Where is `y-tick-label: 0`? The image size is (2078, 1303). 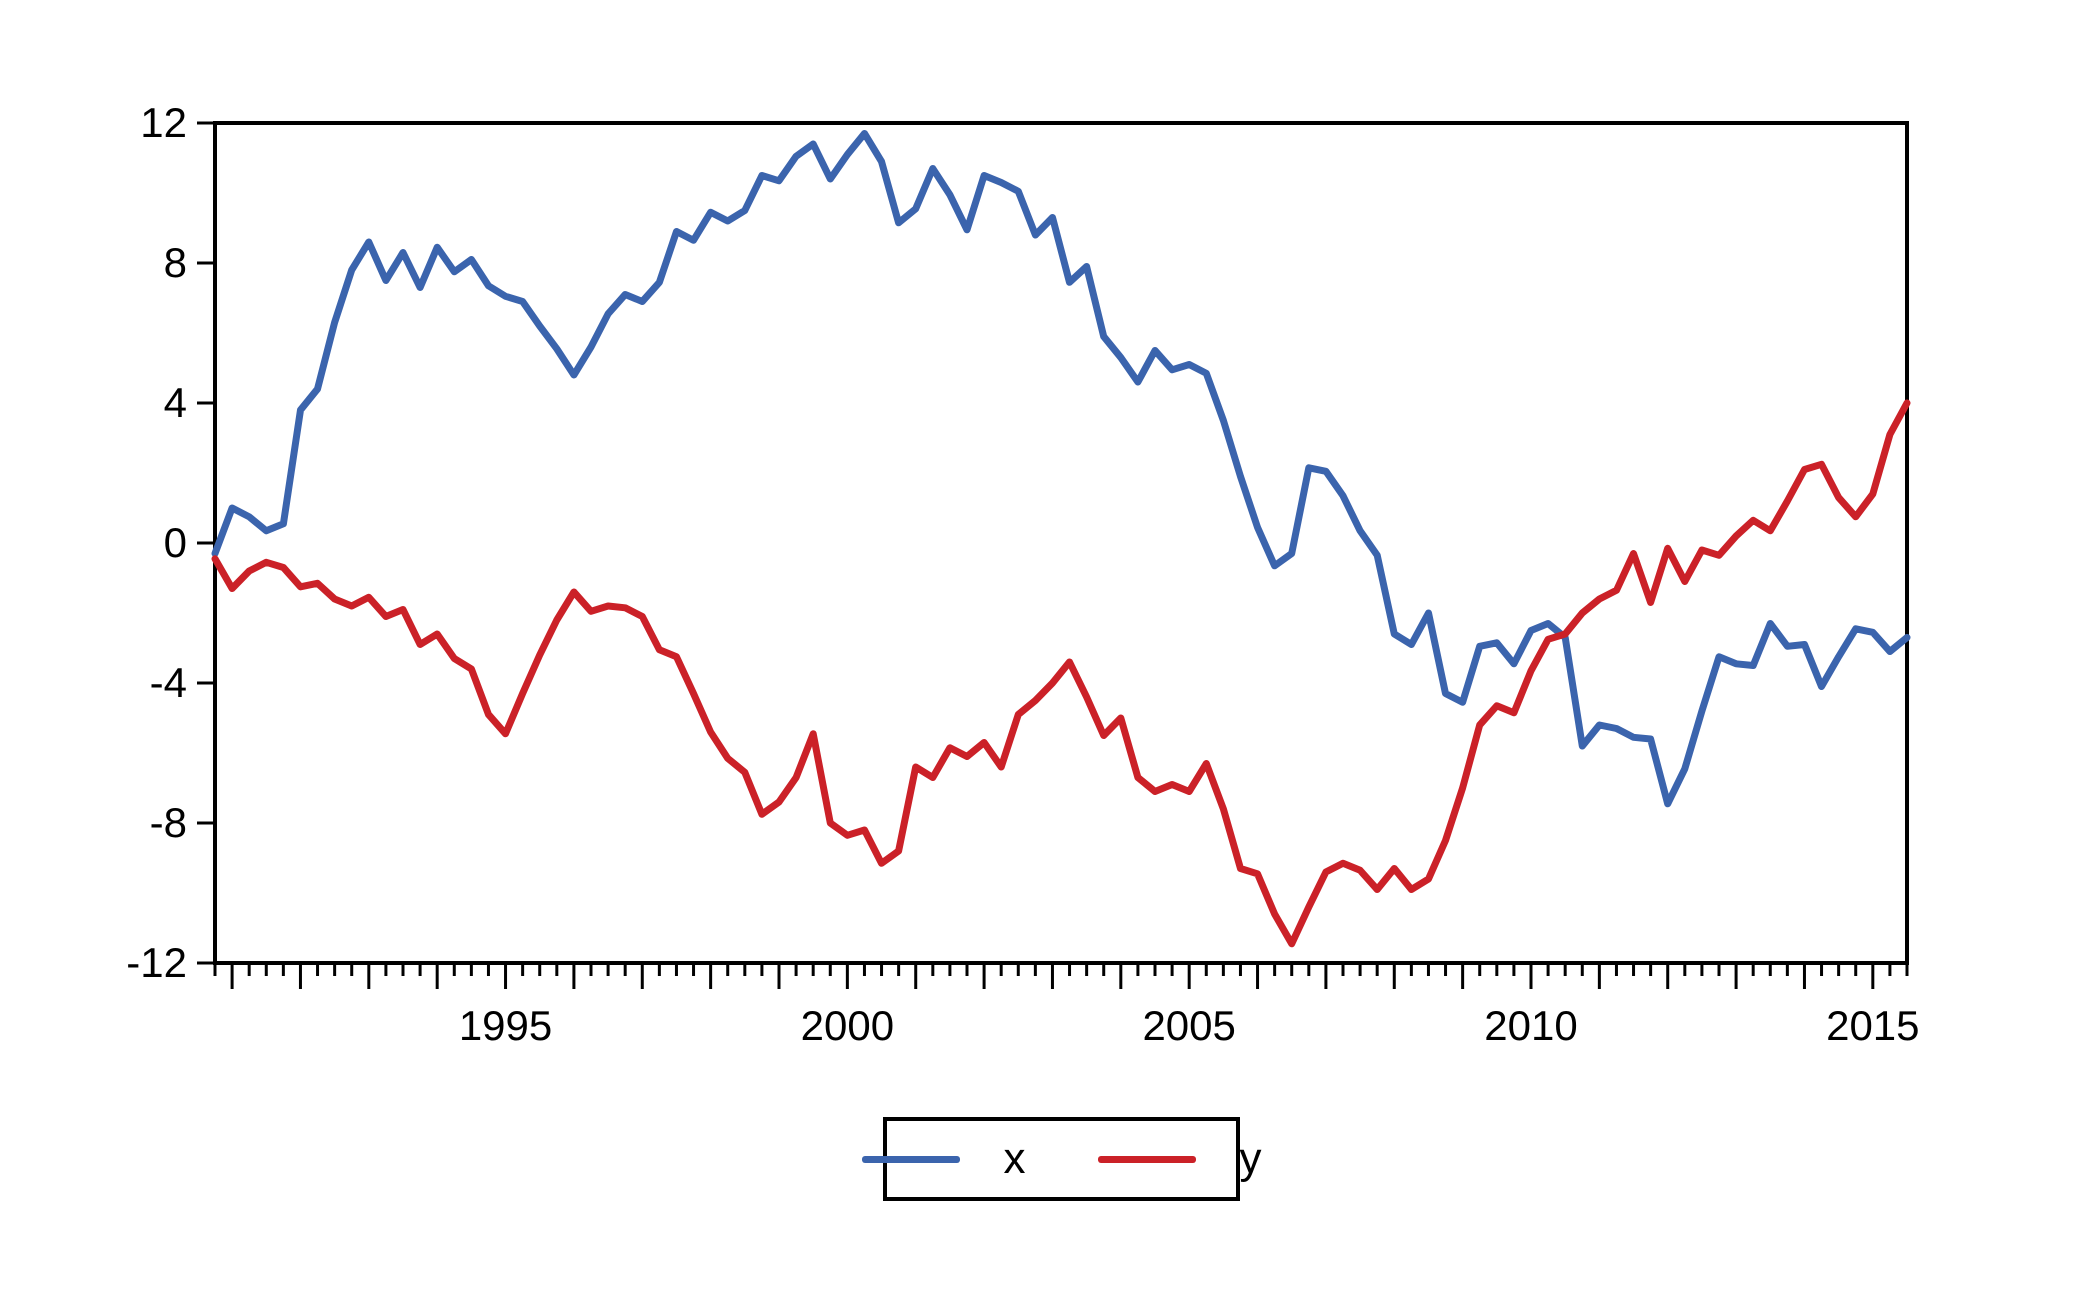 y-tick-label: 0 is located at coordinates (175, 542).